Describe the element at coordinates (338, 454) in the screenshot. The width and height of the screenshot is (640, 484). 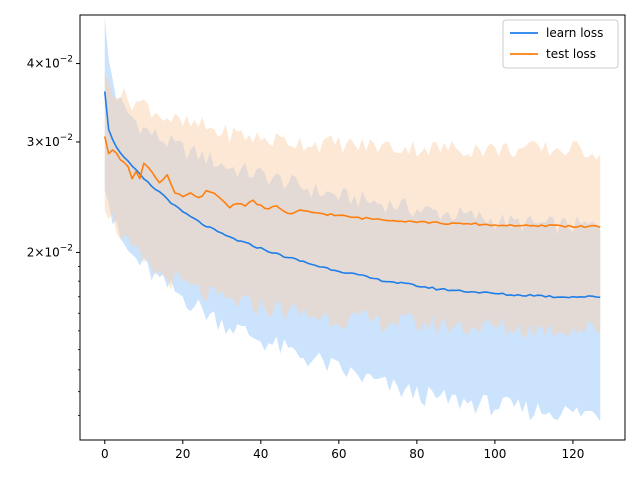
I see `x-tick-label: 60` at that location.